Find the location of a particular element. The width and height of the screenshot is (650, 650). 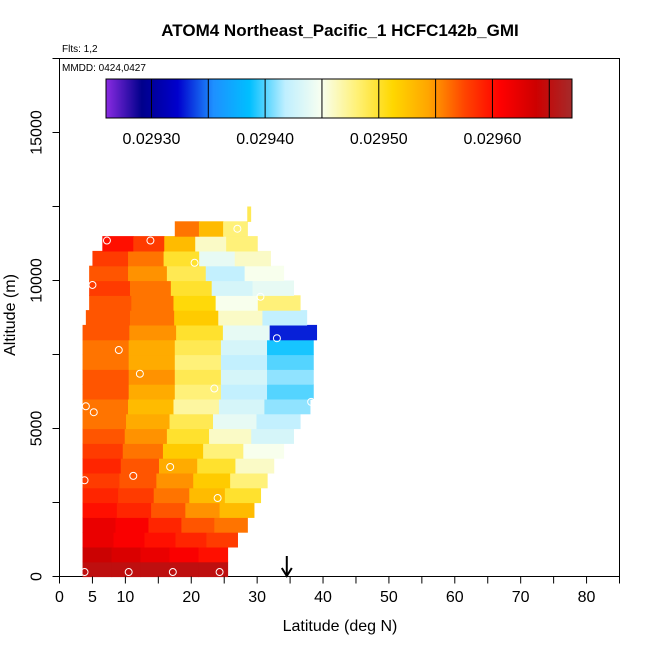

y-tick-label: 10000 is located at coordinates (37, 280).